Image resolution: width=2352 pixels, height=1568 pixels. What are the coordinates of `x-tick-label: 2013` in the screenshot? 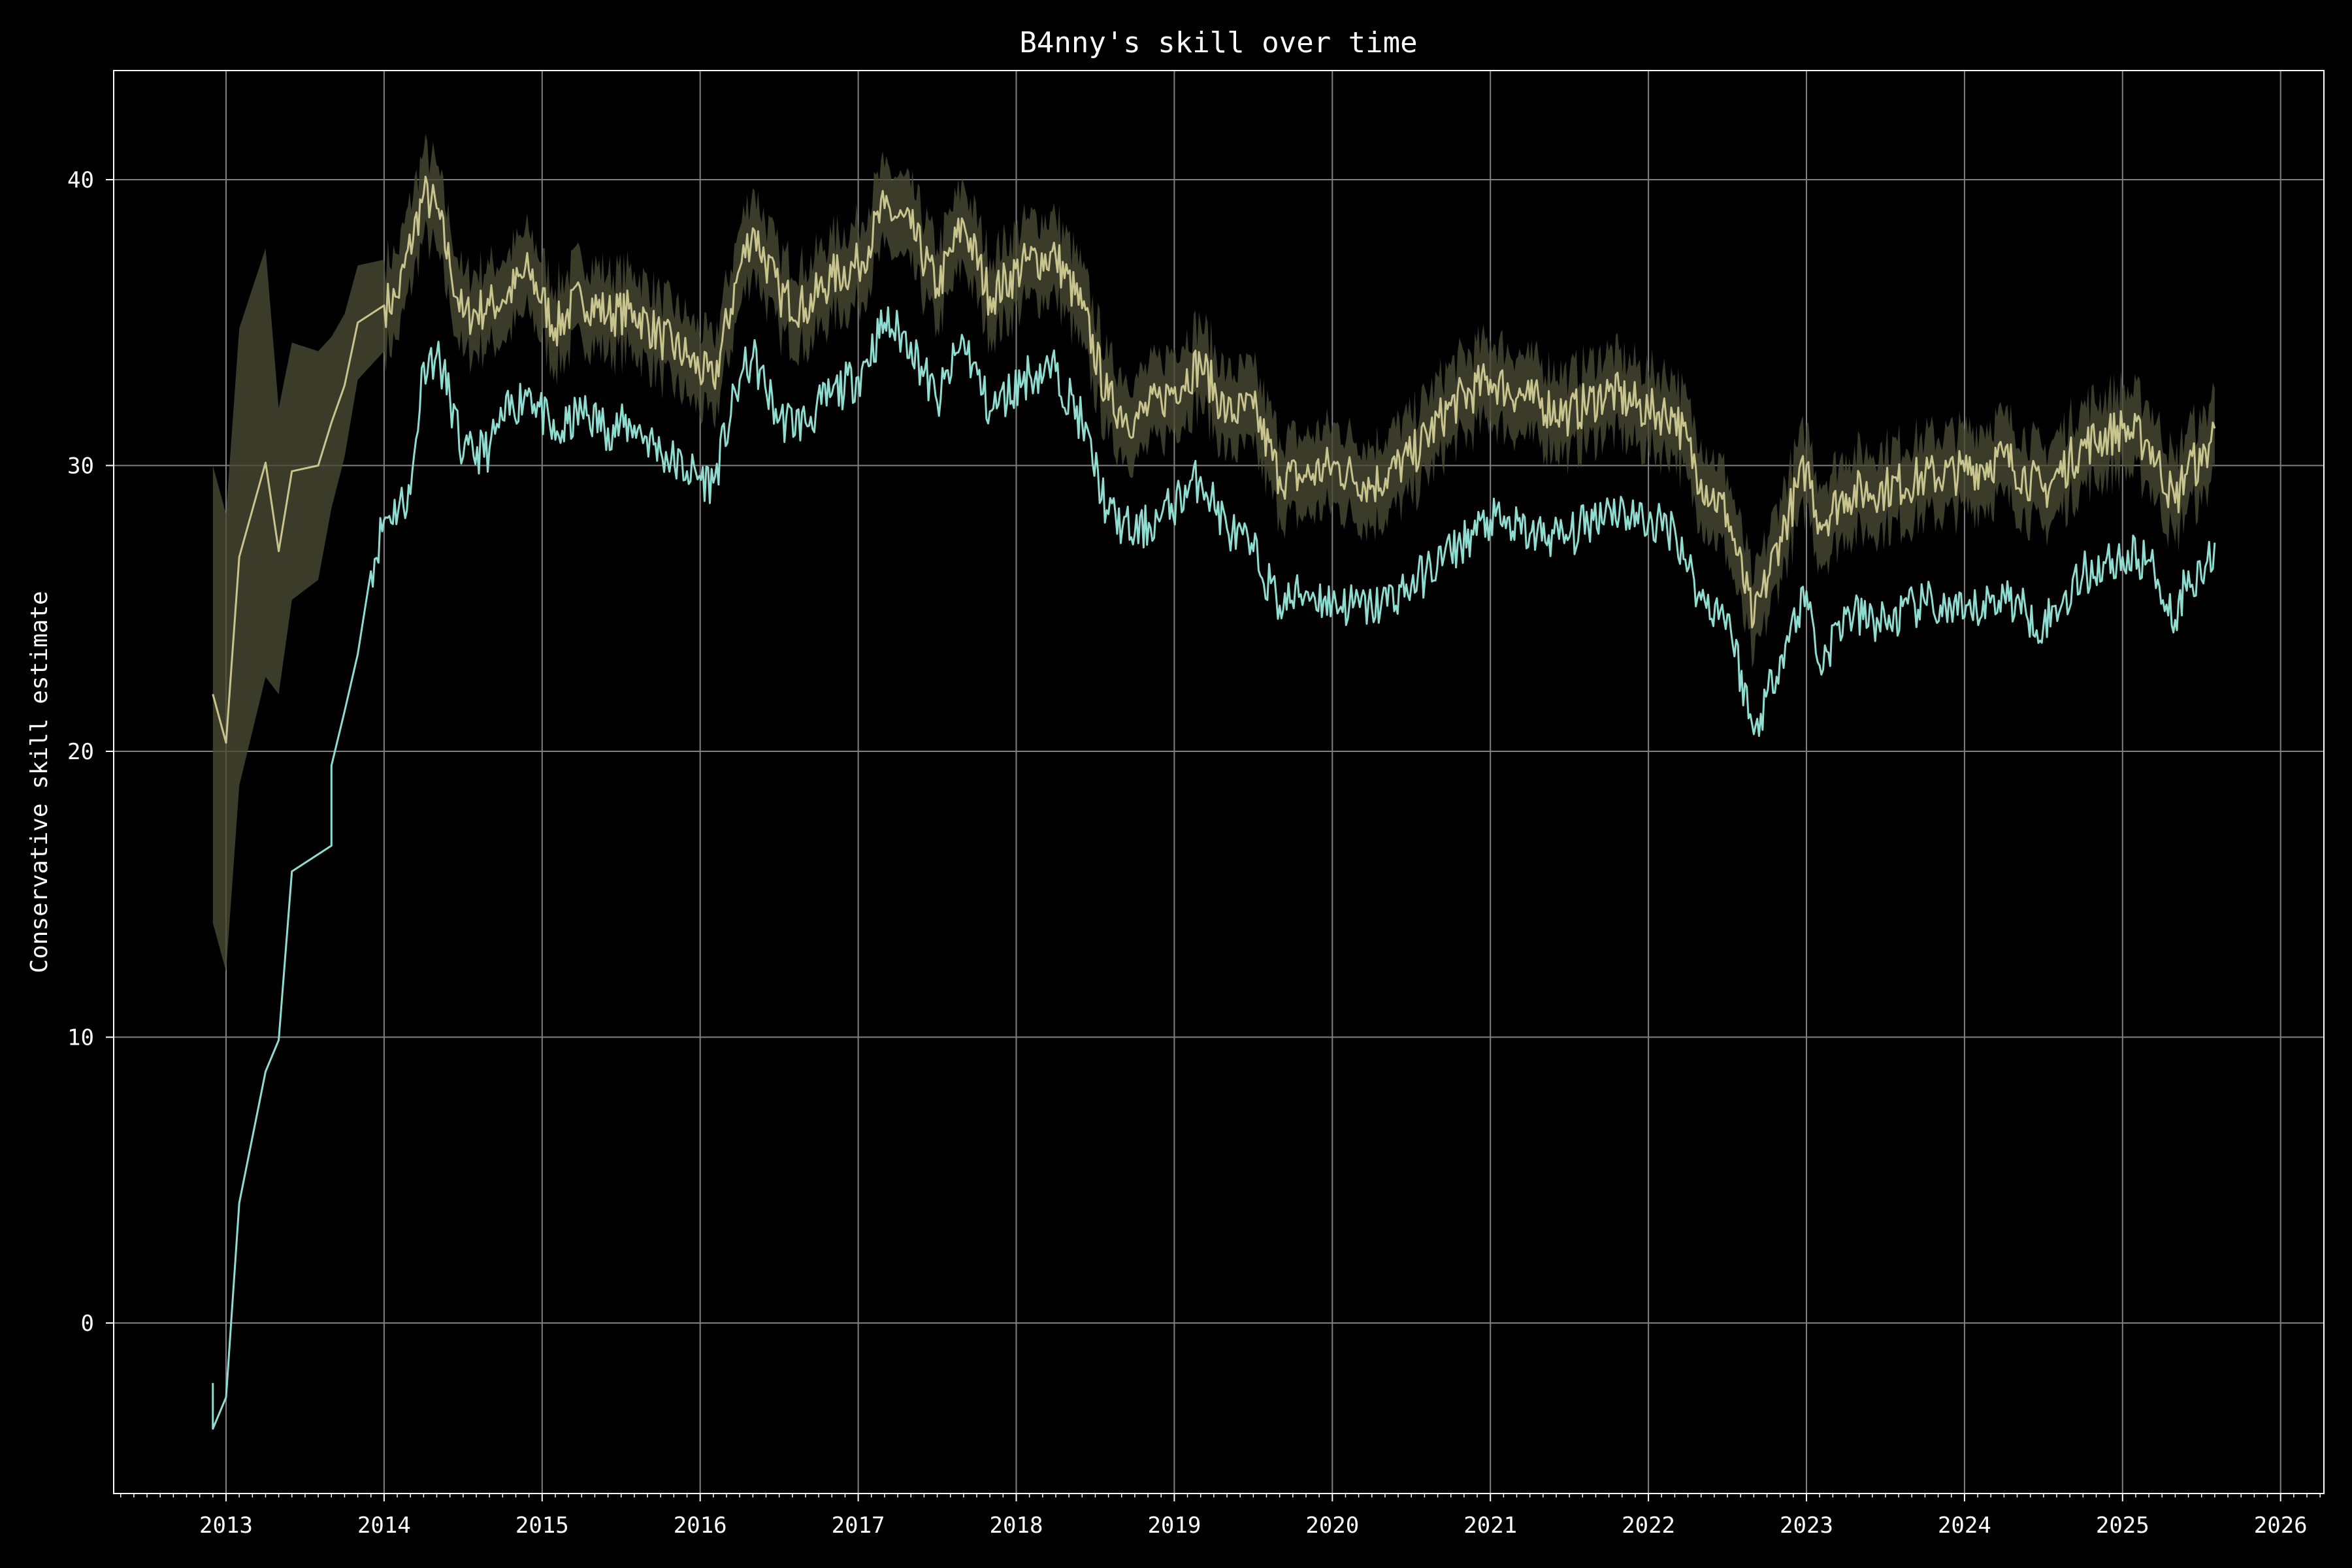 It's located at (226, 1525).